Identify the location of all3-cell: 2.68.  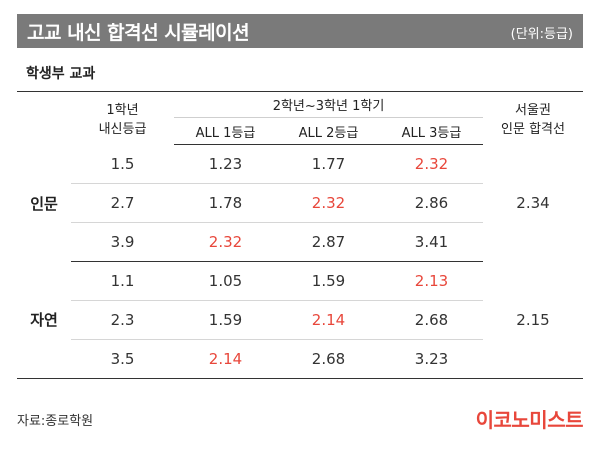
(431, 320).